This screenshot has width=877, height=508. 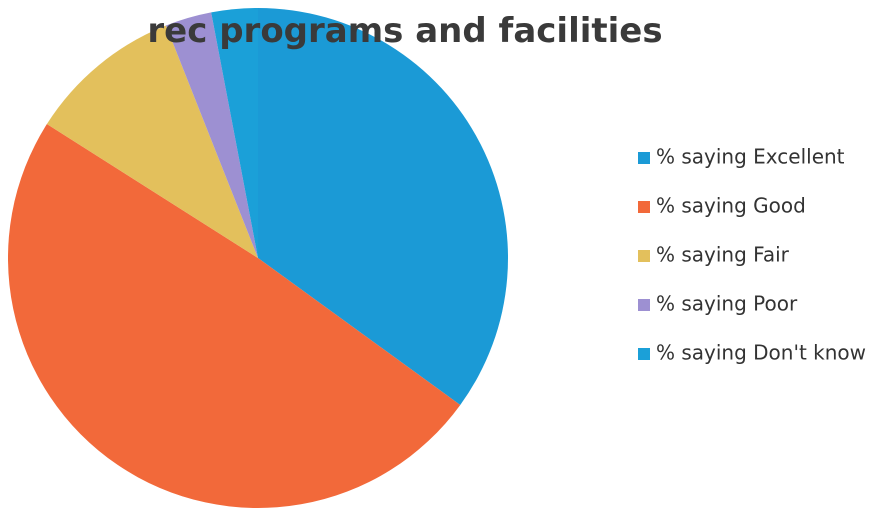 What do you see at coordinates (750, 157) in the screenshot?
I see `legend-label: % saying Excellent` at bounding box center [750, 157].